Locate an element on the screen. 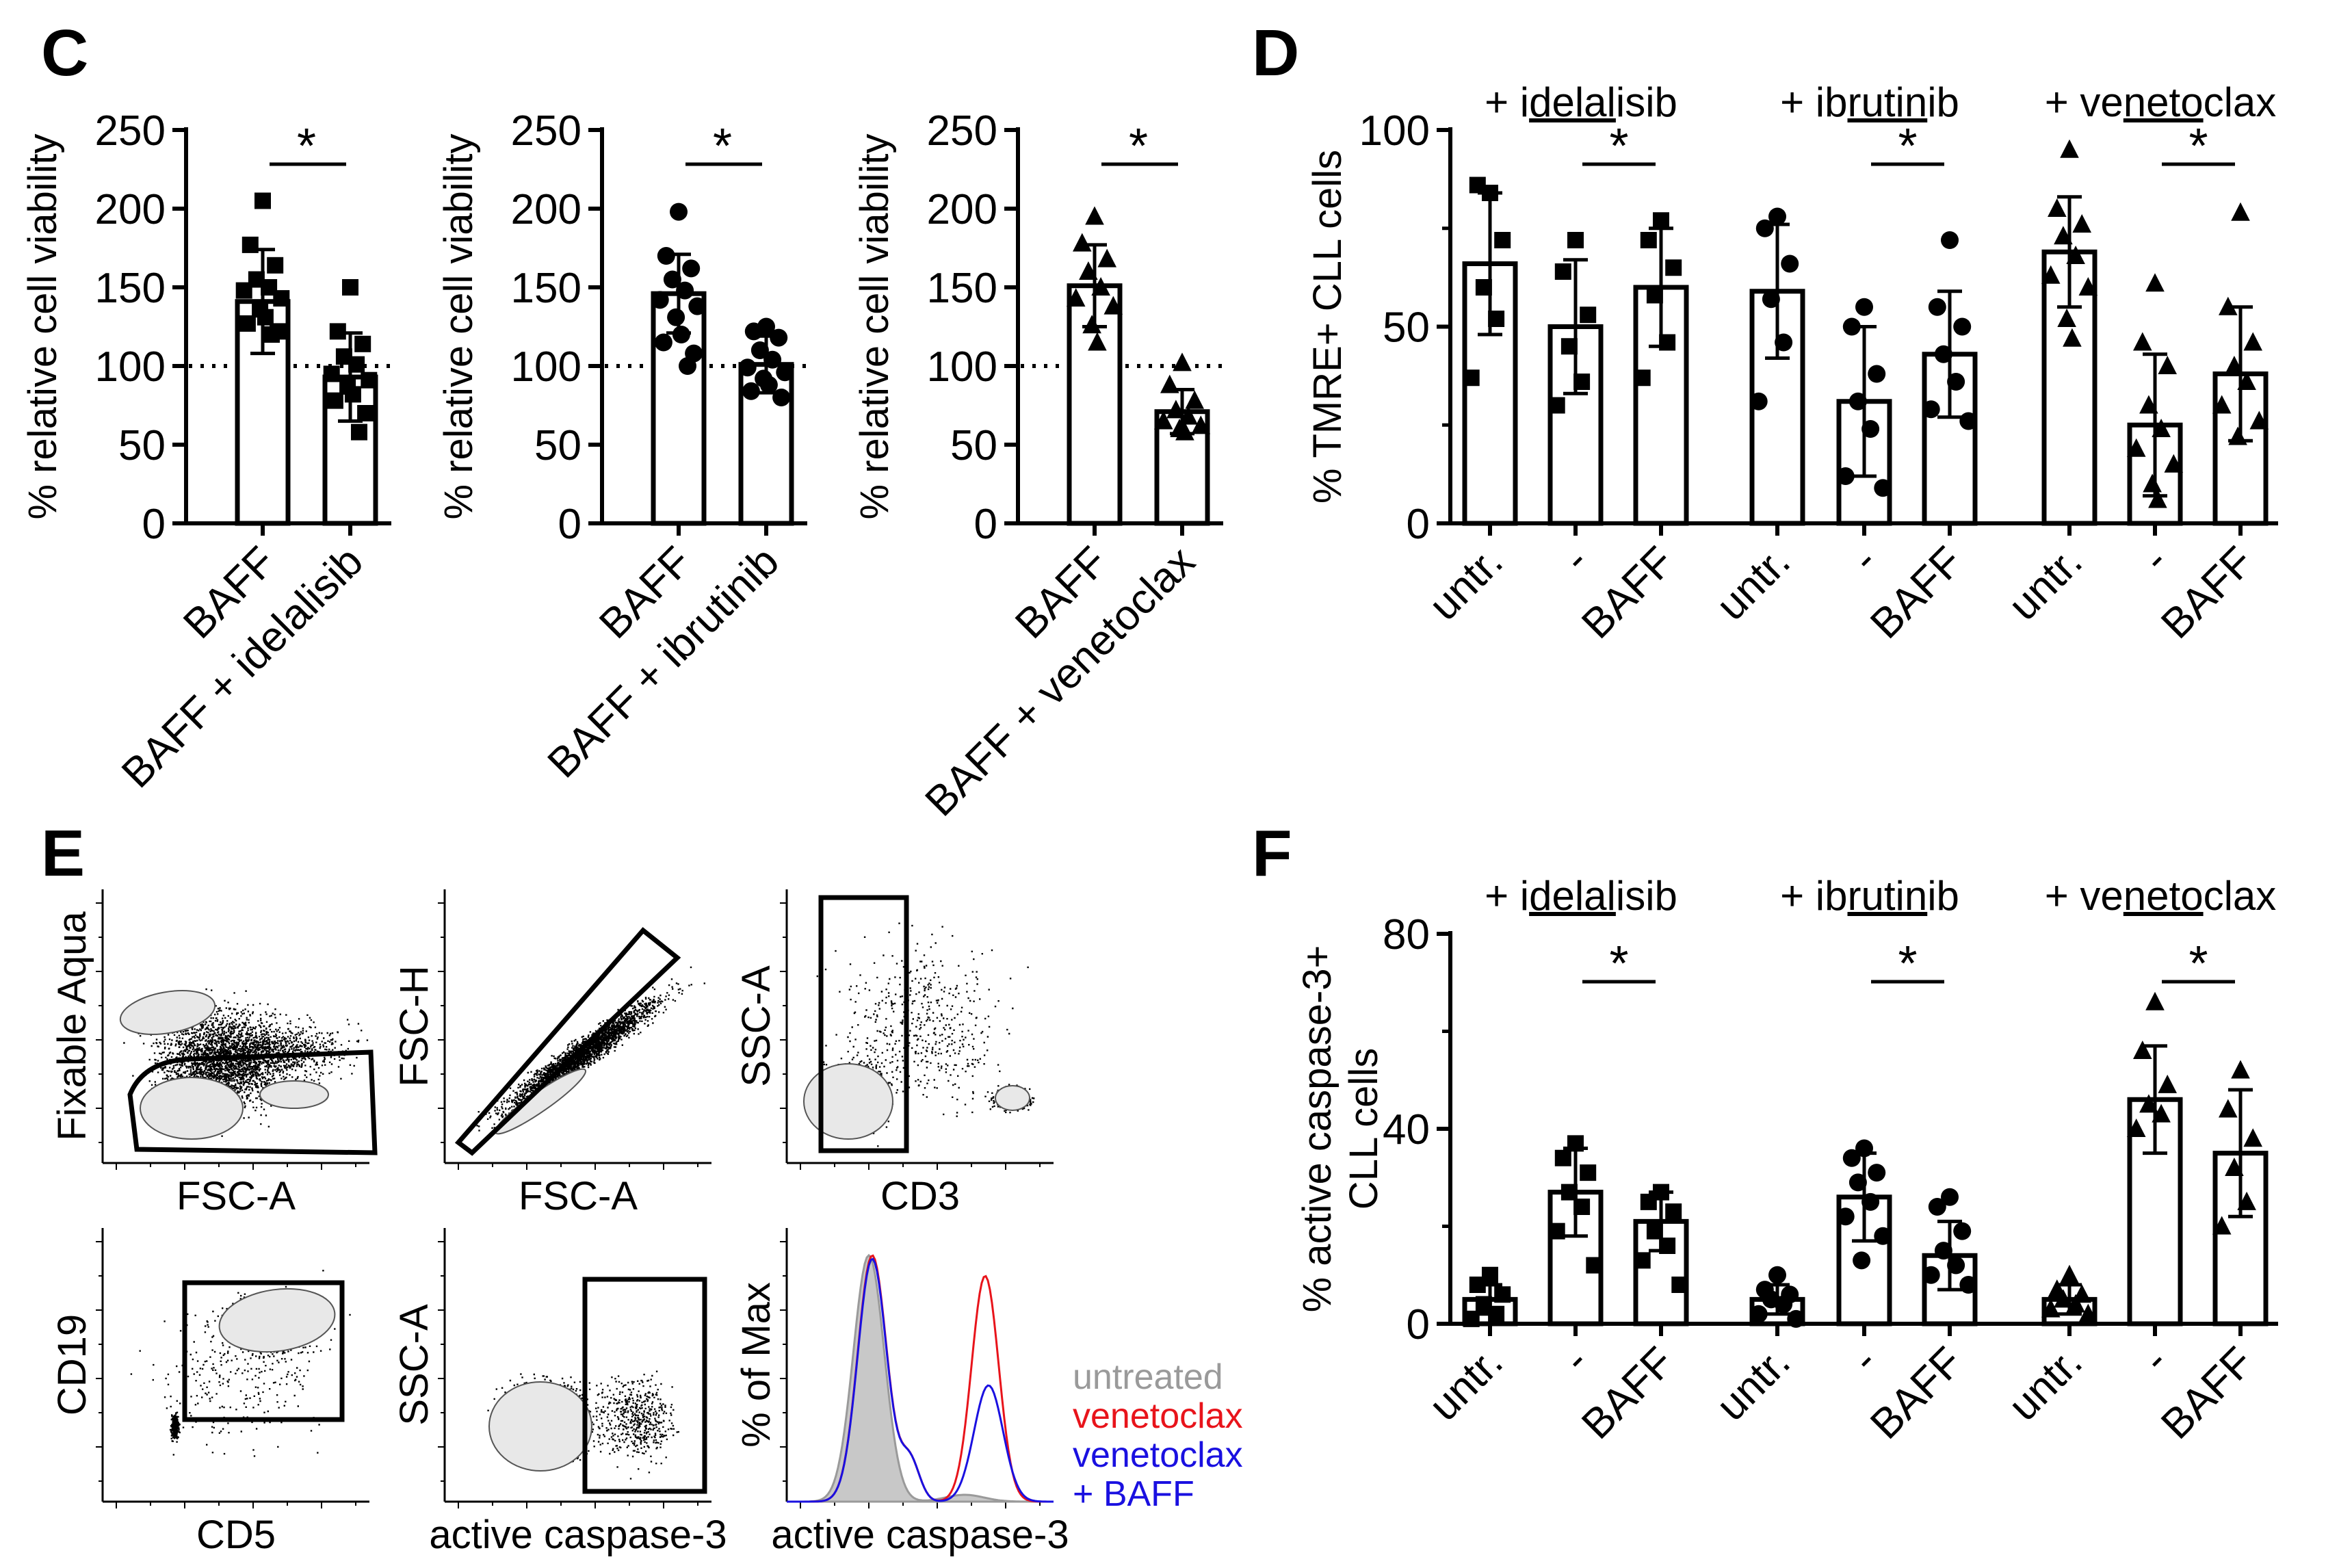 Image resolution: width=2352 pixels, height=1568 pixels. histogram-untreated is located at coordinates (921, 1378).